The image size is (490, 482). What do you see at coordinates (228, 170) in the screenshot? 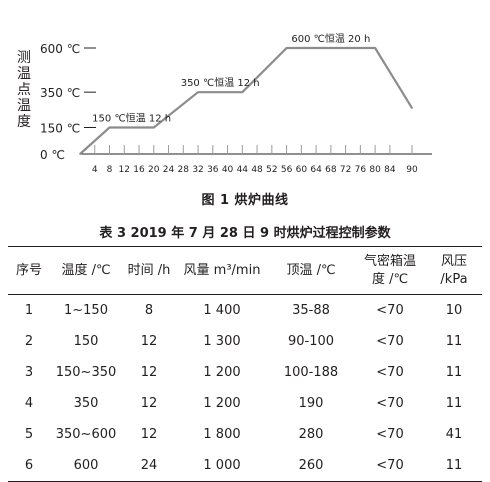
I see `x-tick-label: 40` at bounding box center [228, 170].